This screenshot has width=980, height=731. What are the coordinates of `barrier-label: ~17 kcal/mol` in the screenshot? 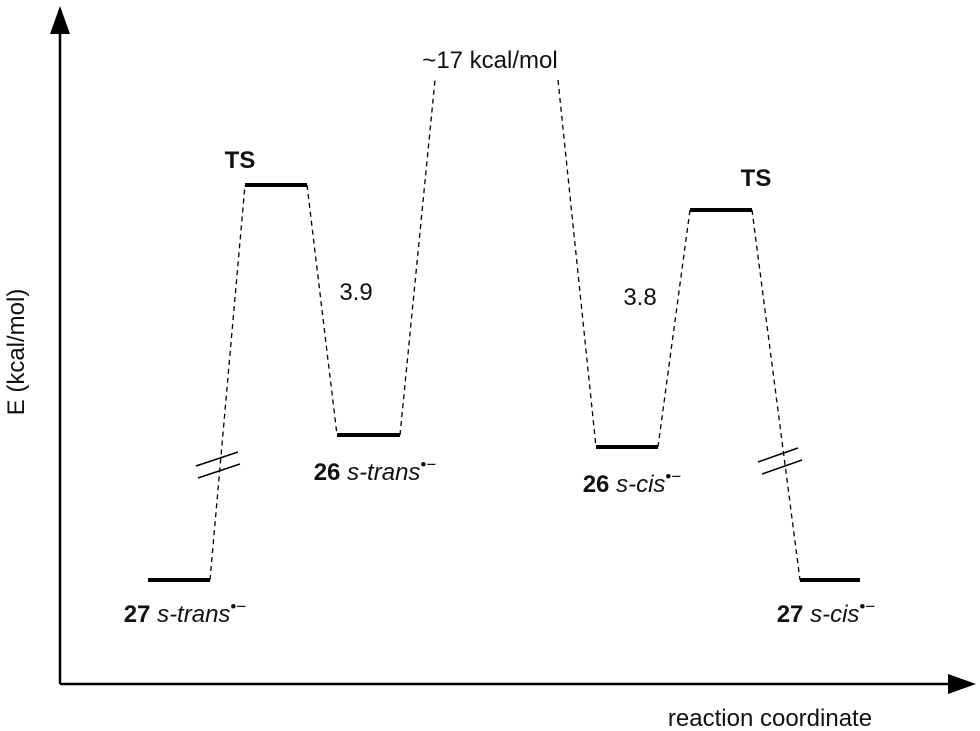 It's located at (489, 60).